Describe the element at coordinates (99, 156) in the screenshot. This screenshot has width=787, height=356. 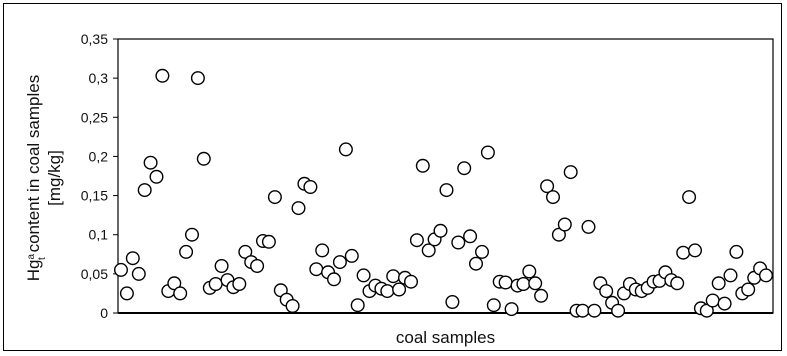
I see `y-tick-label: 0,2` at that location.